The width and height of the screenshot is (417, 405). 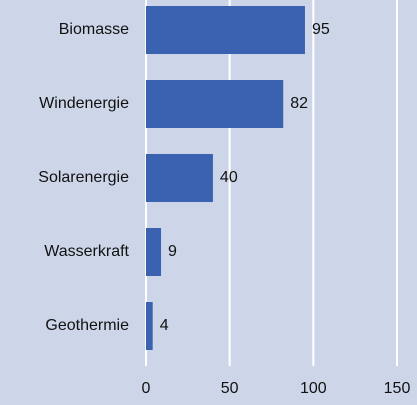 What do you see at coordinates (229, 177) in the screenshot?
I see `data-label: 40` at bounding box center [229, 177].